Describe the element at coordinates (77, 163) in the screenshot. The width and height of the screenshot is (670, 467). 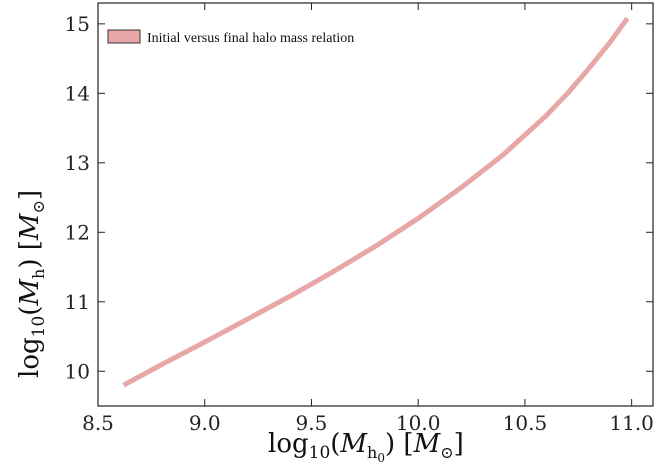
I see `y-tick-label: 13` at that location.